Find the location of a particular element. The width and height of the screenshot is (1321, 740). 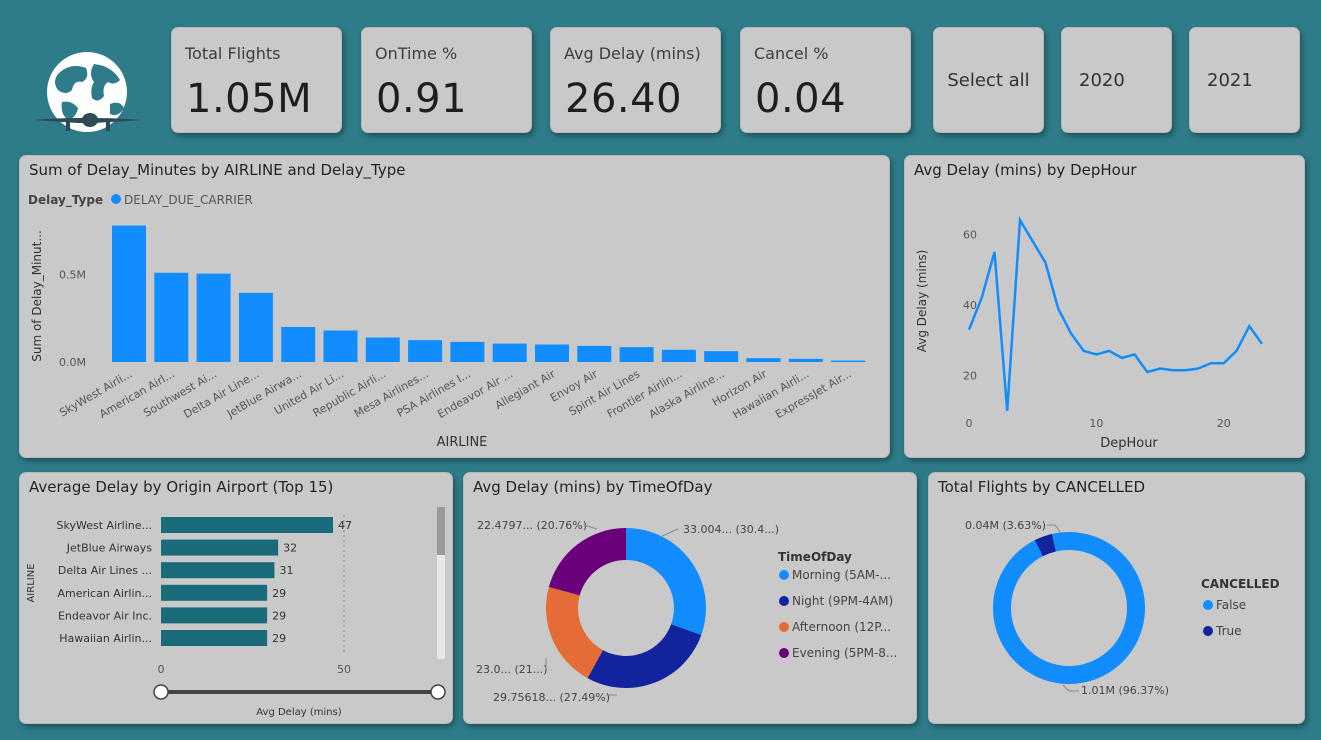

data-label: 22.4797... (20.76%) is located at coordinates (532, 525).